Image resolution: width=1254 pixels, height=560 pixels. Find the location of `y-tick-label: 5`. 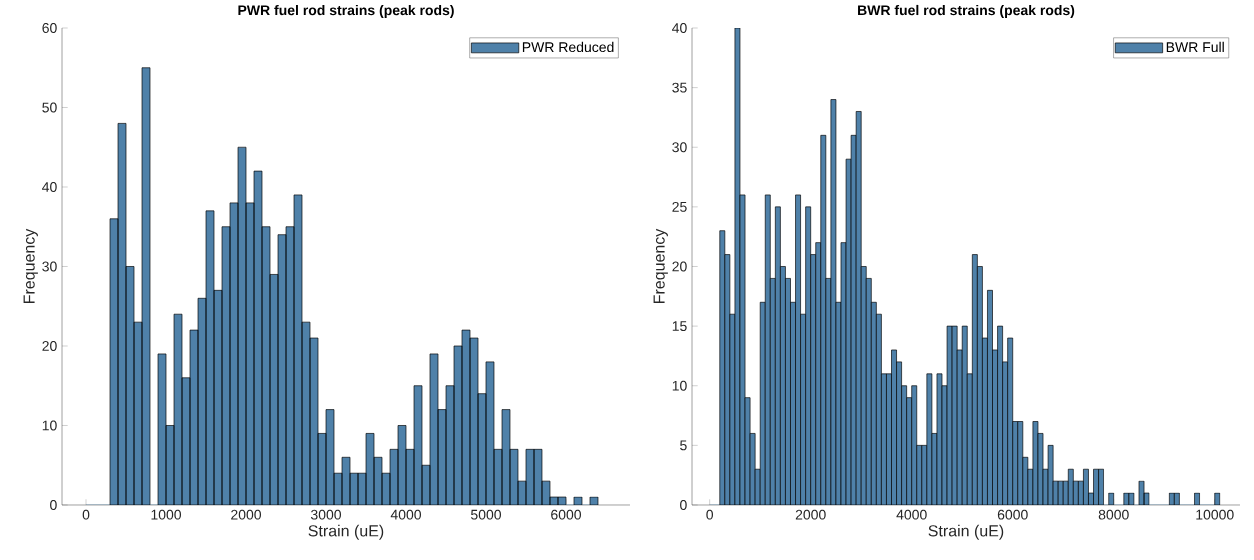

y-tick-label: 5 is located at coordinates (683, 445).